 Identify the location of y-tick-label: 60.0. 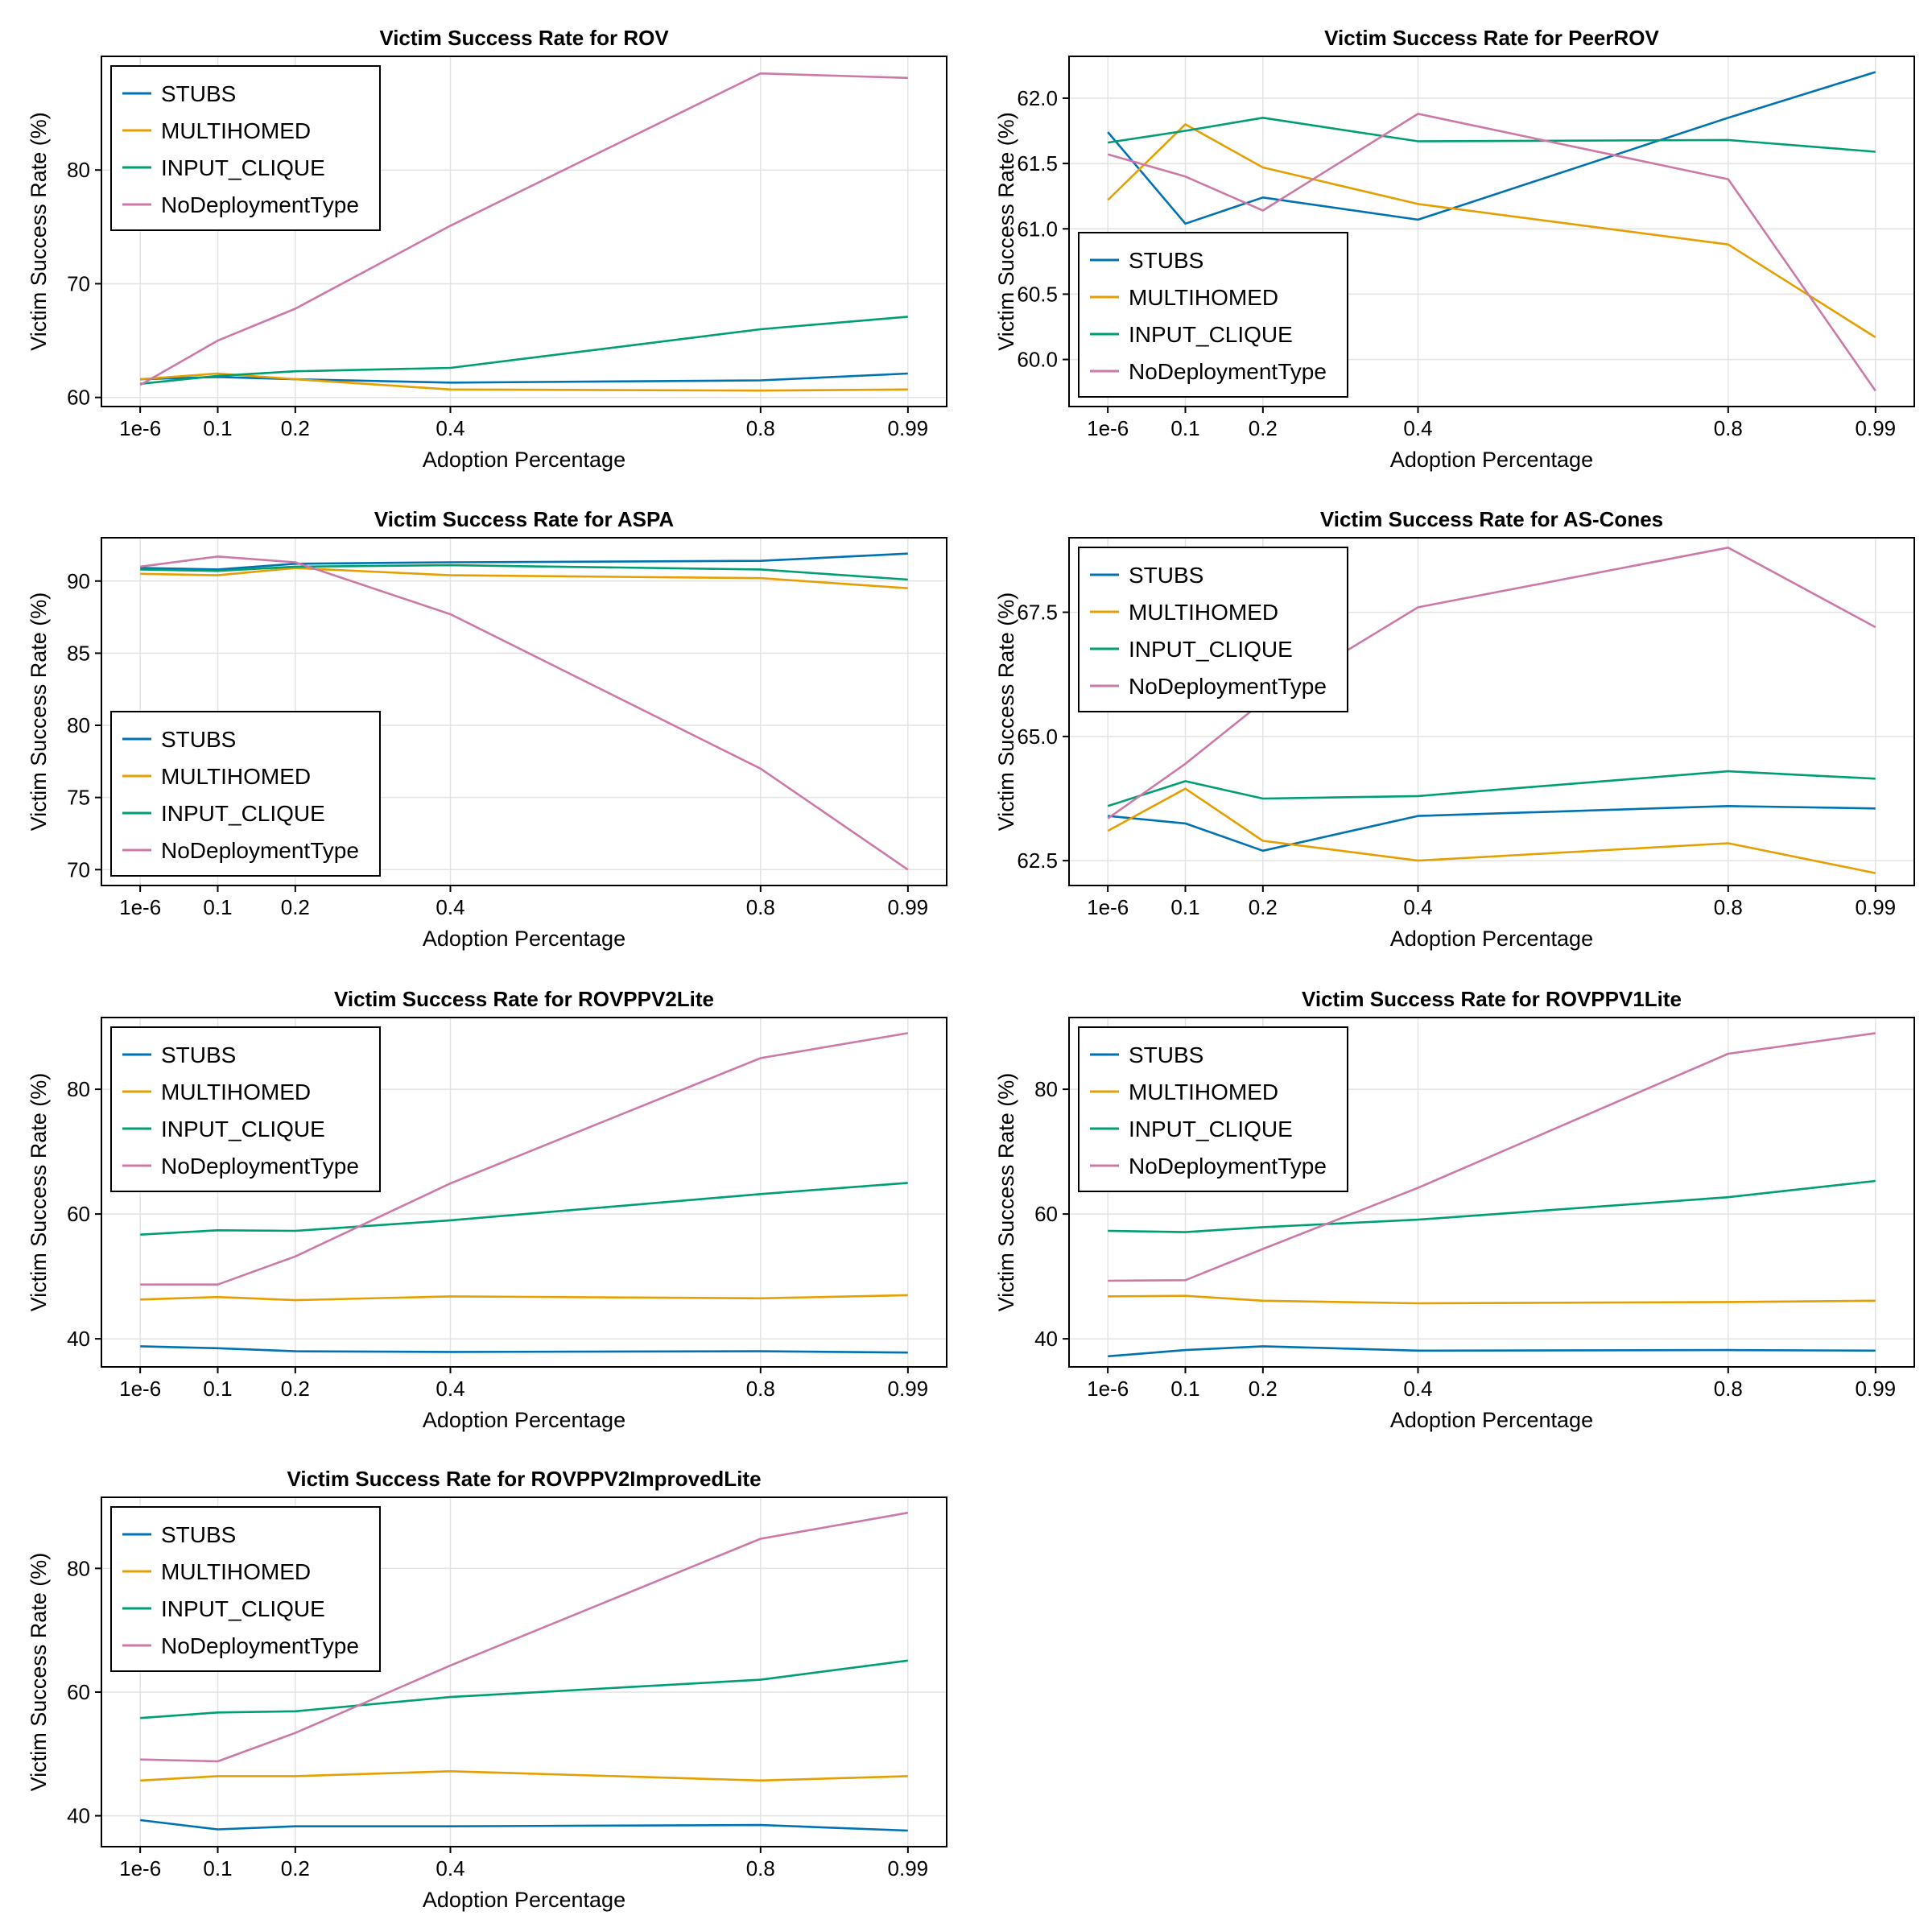
(1037, 360).